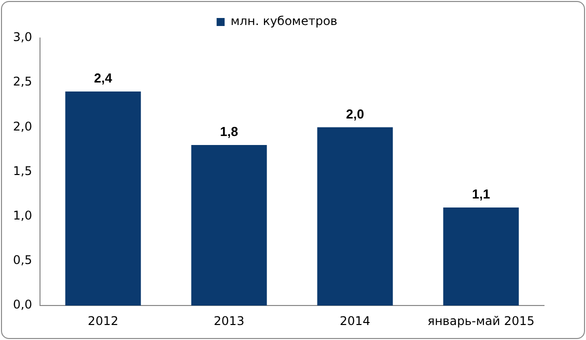 The image size is (586, 340). Describe the element at coordinates (22, 81) in the screenshot. I see `y-tick-label: 2,5` at that location.